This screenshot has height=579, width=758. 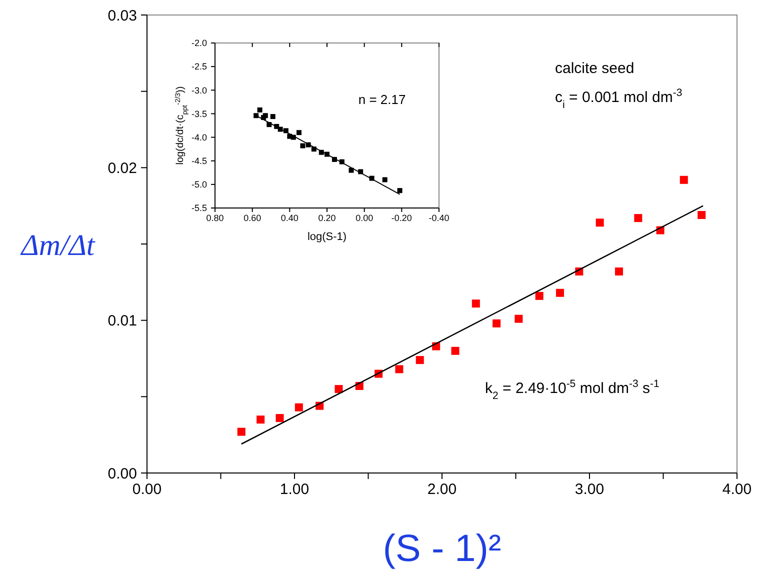 I want to click on annotation: k$_{2}$ = 2.49·10$^{-5}$ mol dm$^{-3}$ s$^{-1}$, so click(x=572, y=390).